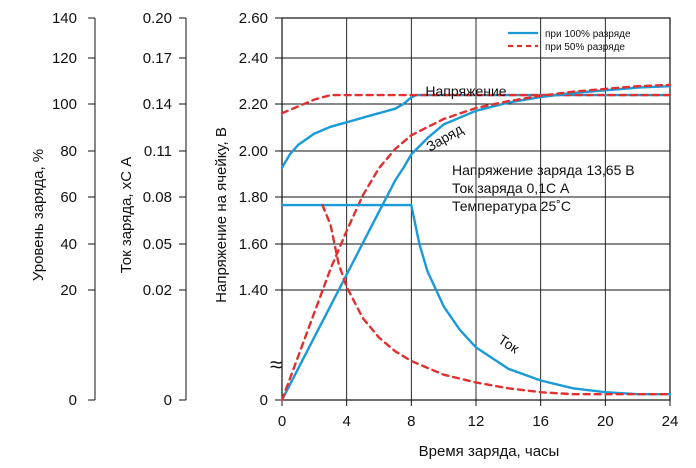  Describe the element at coordinates (411, 421) in the screenshot. I see `time-tick-label: 8` at that location.